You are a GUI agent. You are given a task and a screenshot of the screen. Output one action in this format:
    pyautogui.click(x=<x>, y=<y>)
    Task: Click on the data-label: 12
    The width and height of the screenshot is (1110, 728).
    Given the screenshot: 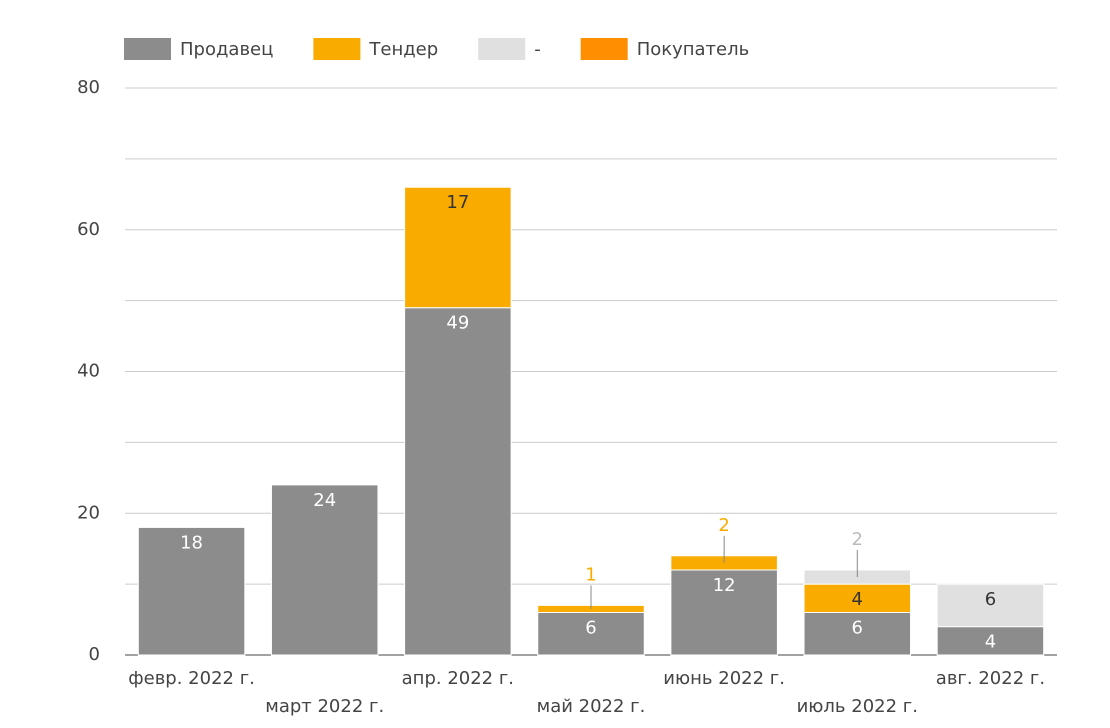 What is the action you would take?
    pyautogui.click(x=724, y=585)
    